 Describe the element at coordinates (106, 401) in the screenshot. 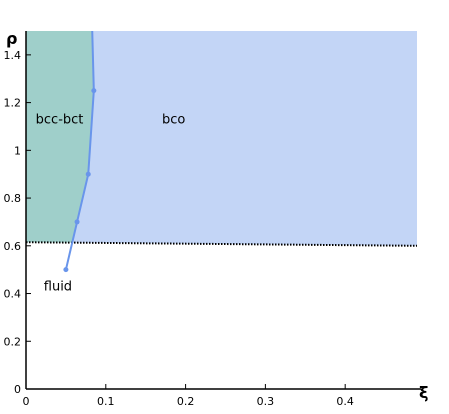

I see `x-tick-label-1: 0.1` at that location.